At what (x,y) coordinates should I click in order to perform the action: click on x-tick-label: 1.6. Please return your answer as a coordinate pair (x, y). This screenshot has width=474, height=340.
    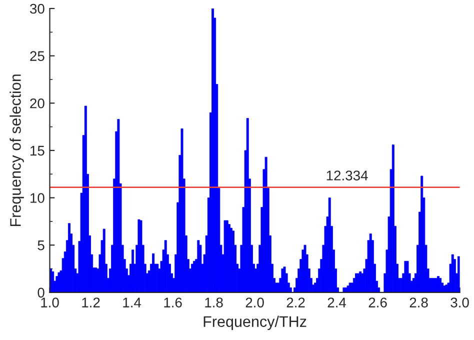
    Looking at the image, I should click on (173, 303).